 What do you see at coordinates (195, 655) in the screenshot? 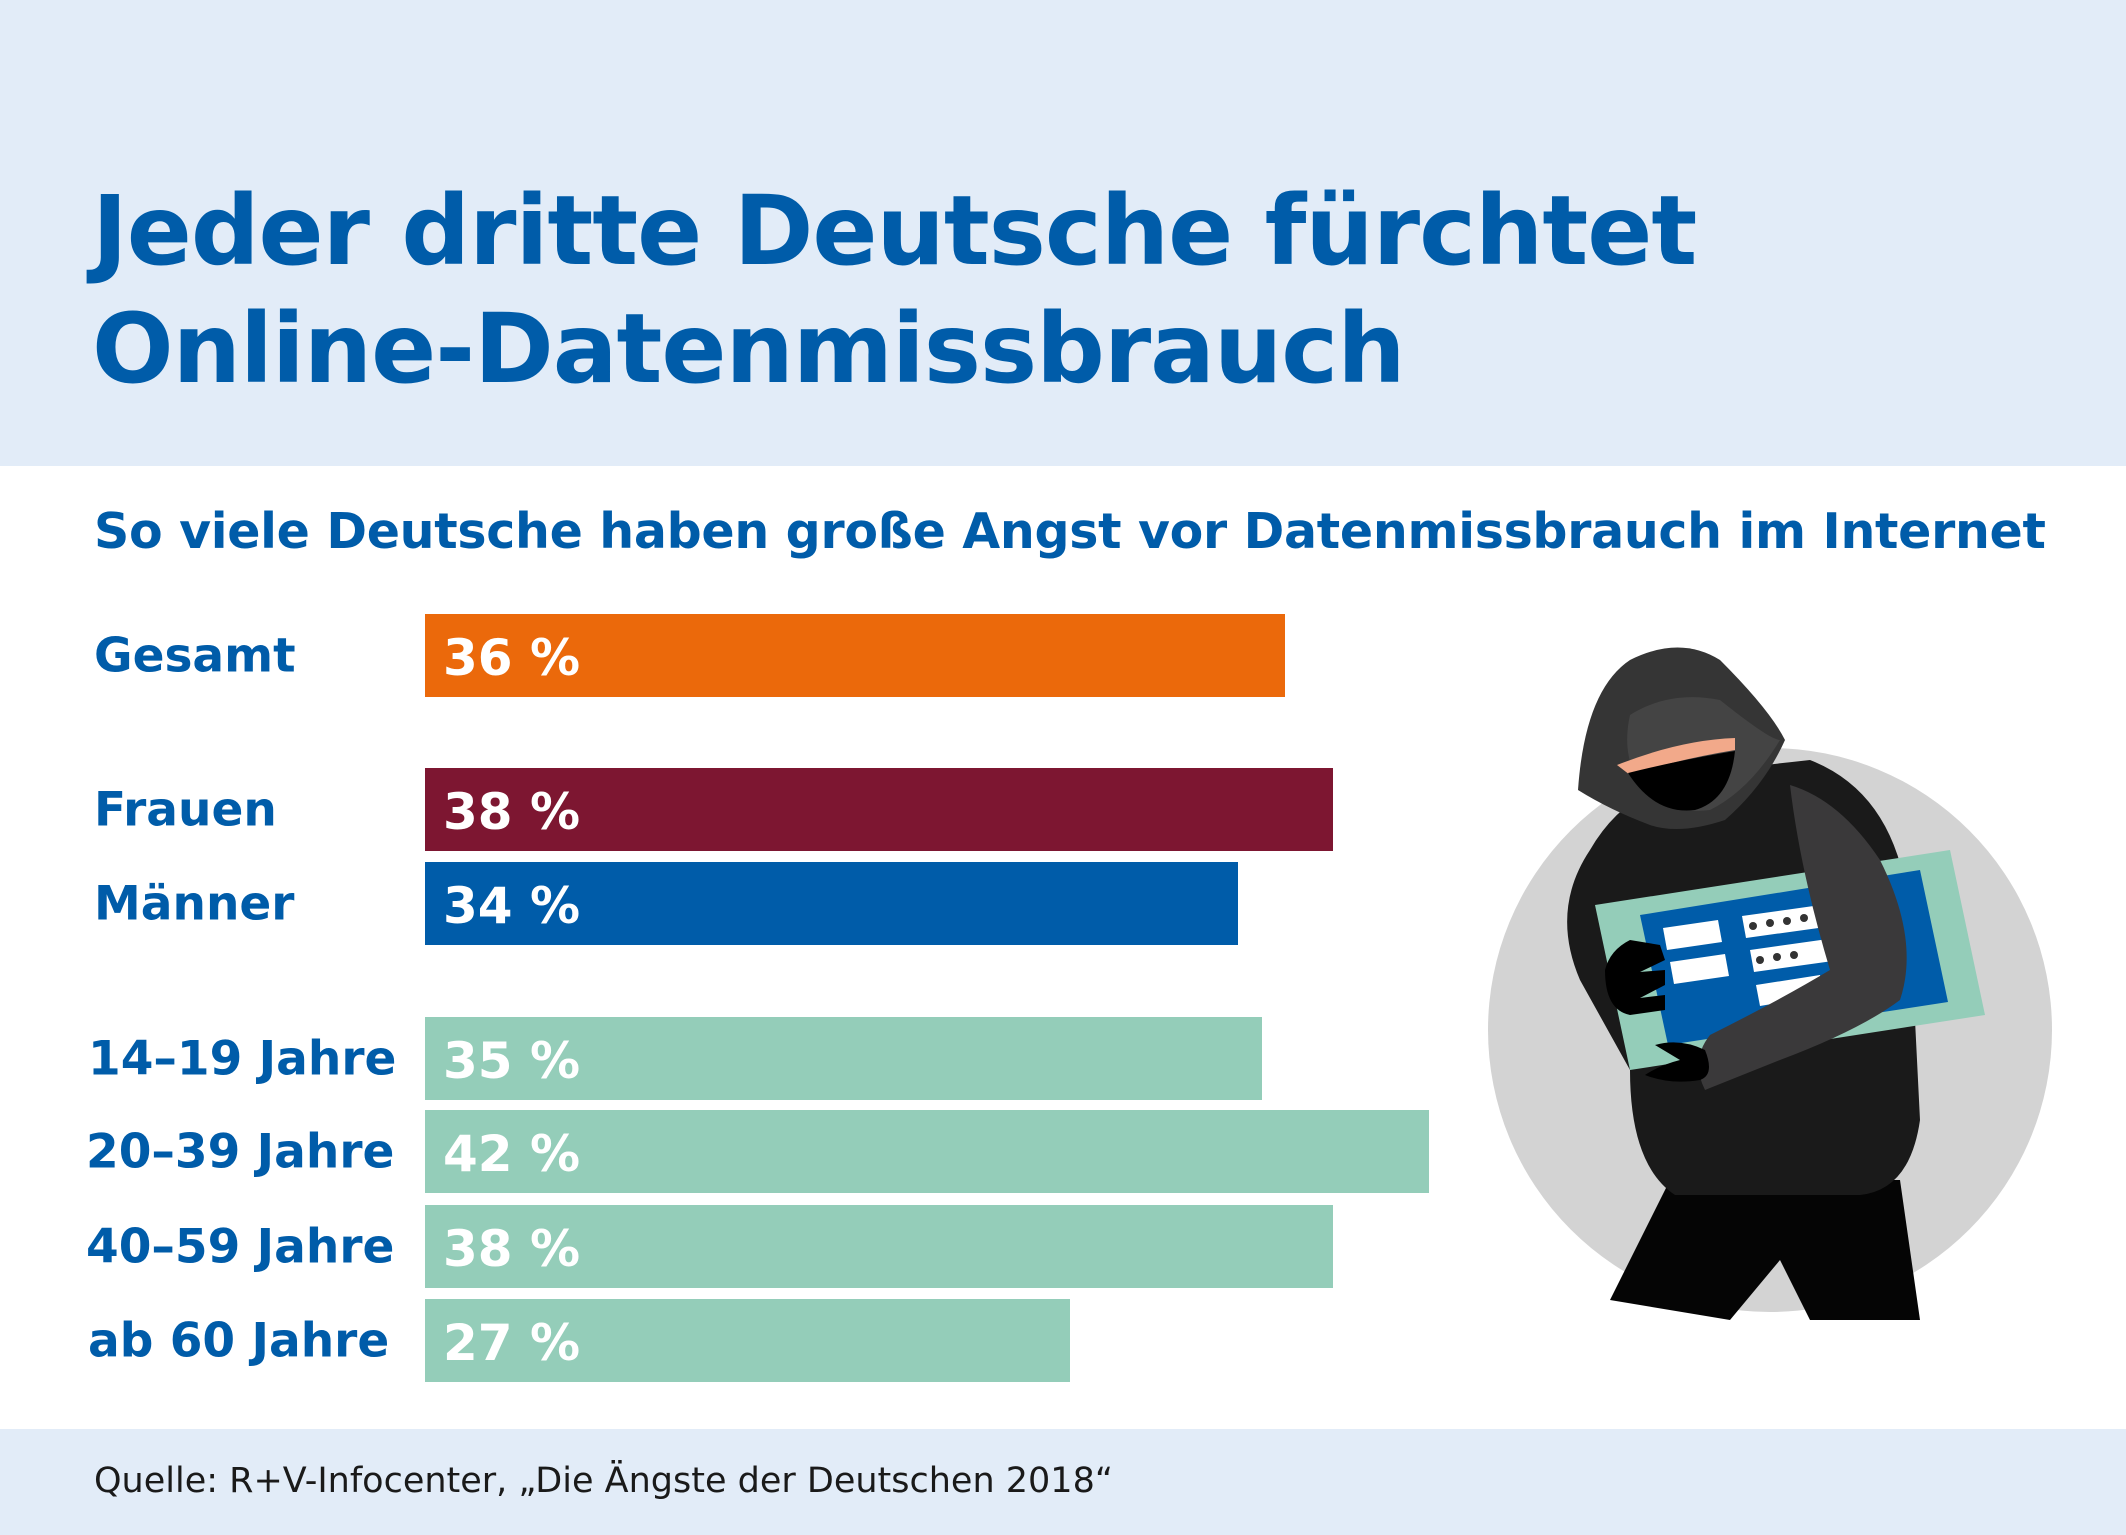
I see `category-label: Gesamt` at bounding box center [195, 655].